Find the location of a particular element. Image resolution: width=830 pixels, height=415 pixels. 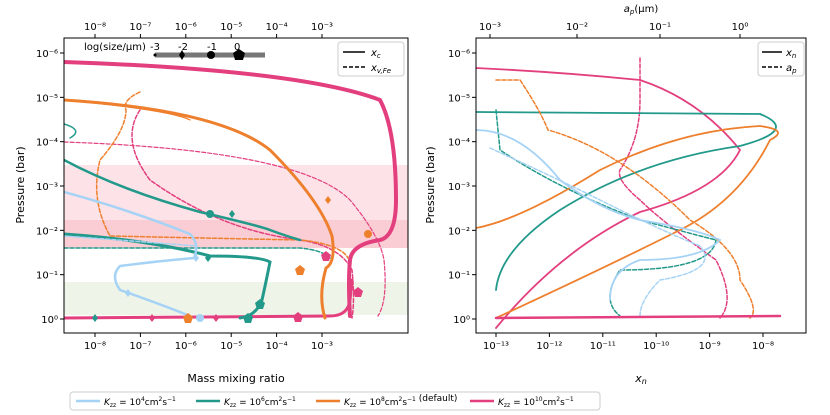

right-legend: xn ap is located at coordinates (781, 59).